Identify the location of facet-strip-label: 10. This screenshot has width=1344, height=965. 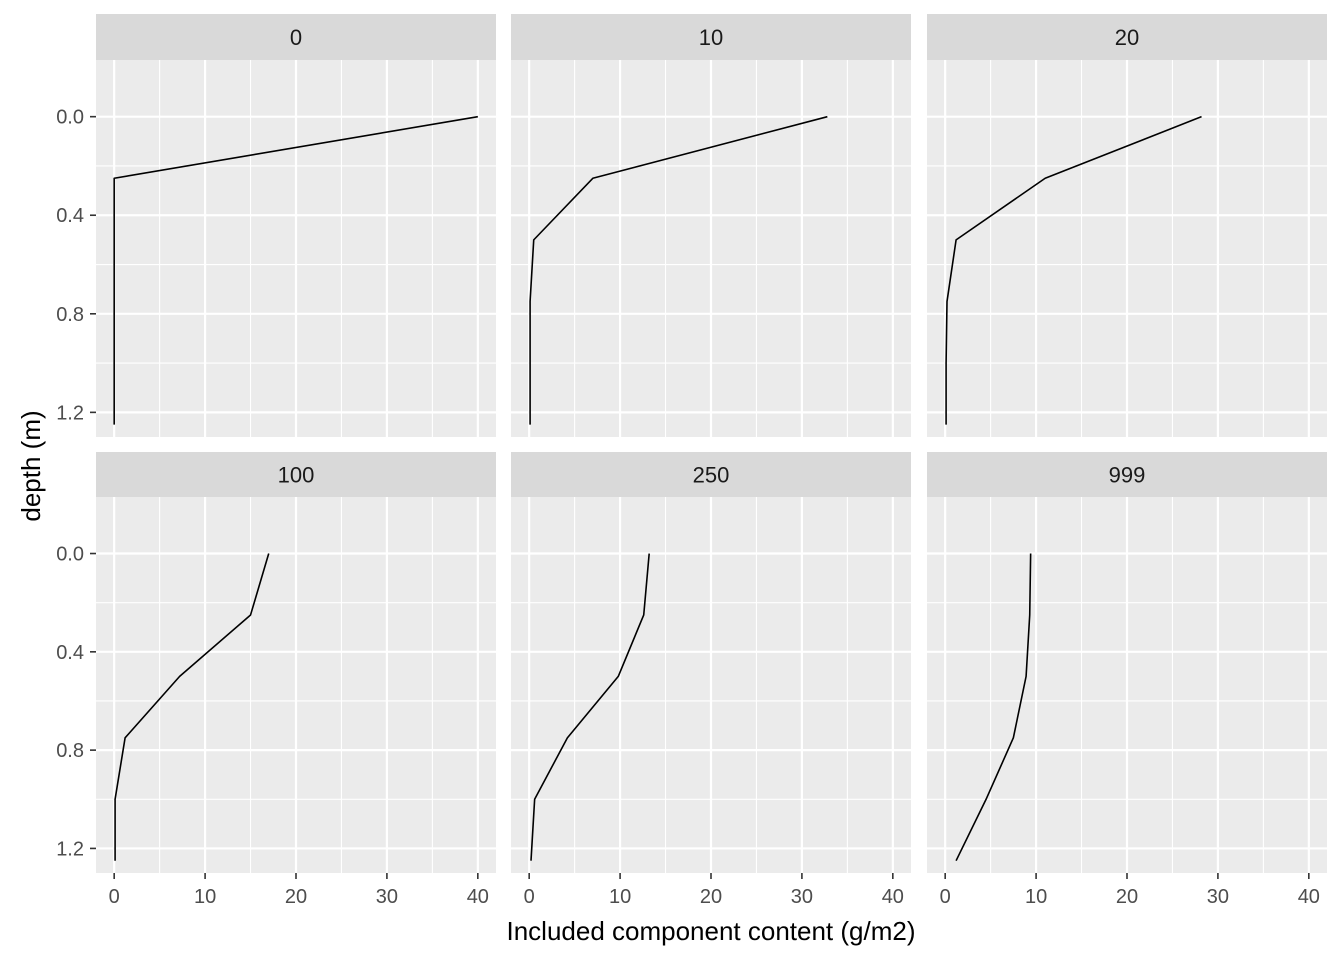
(711, 37).